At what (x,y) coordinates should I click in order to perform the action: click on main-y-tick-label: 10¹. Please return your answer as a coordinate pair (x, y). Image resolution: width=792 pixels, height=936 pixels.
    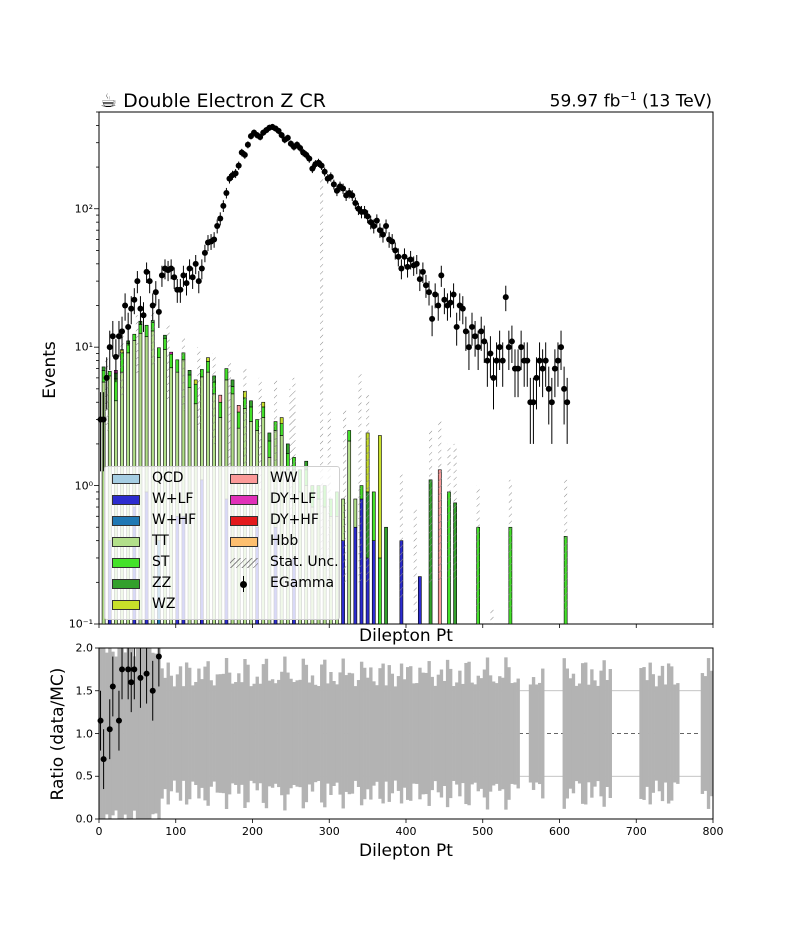
    Looking at the image, I should click on (83, 347).